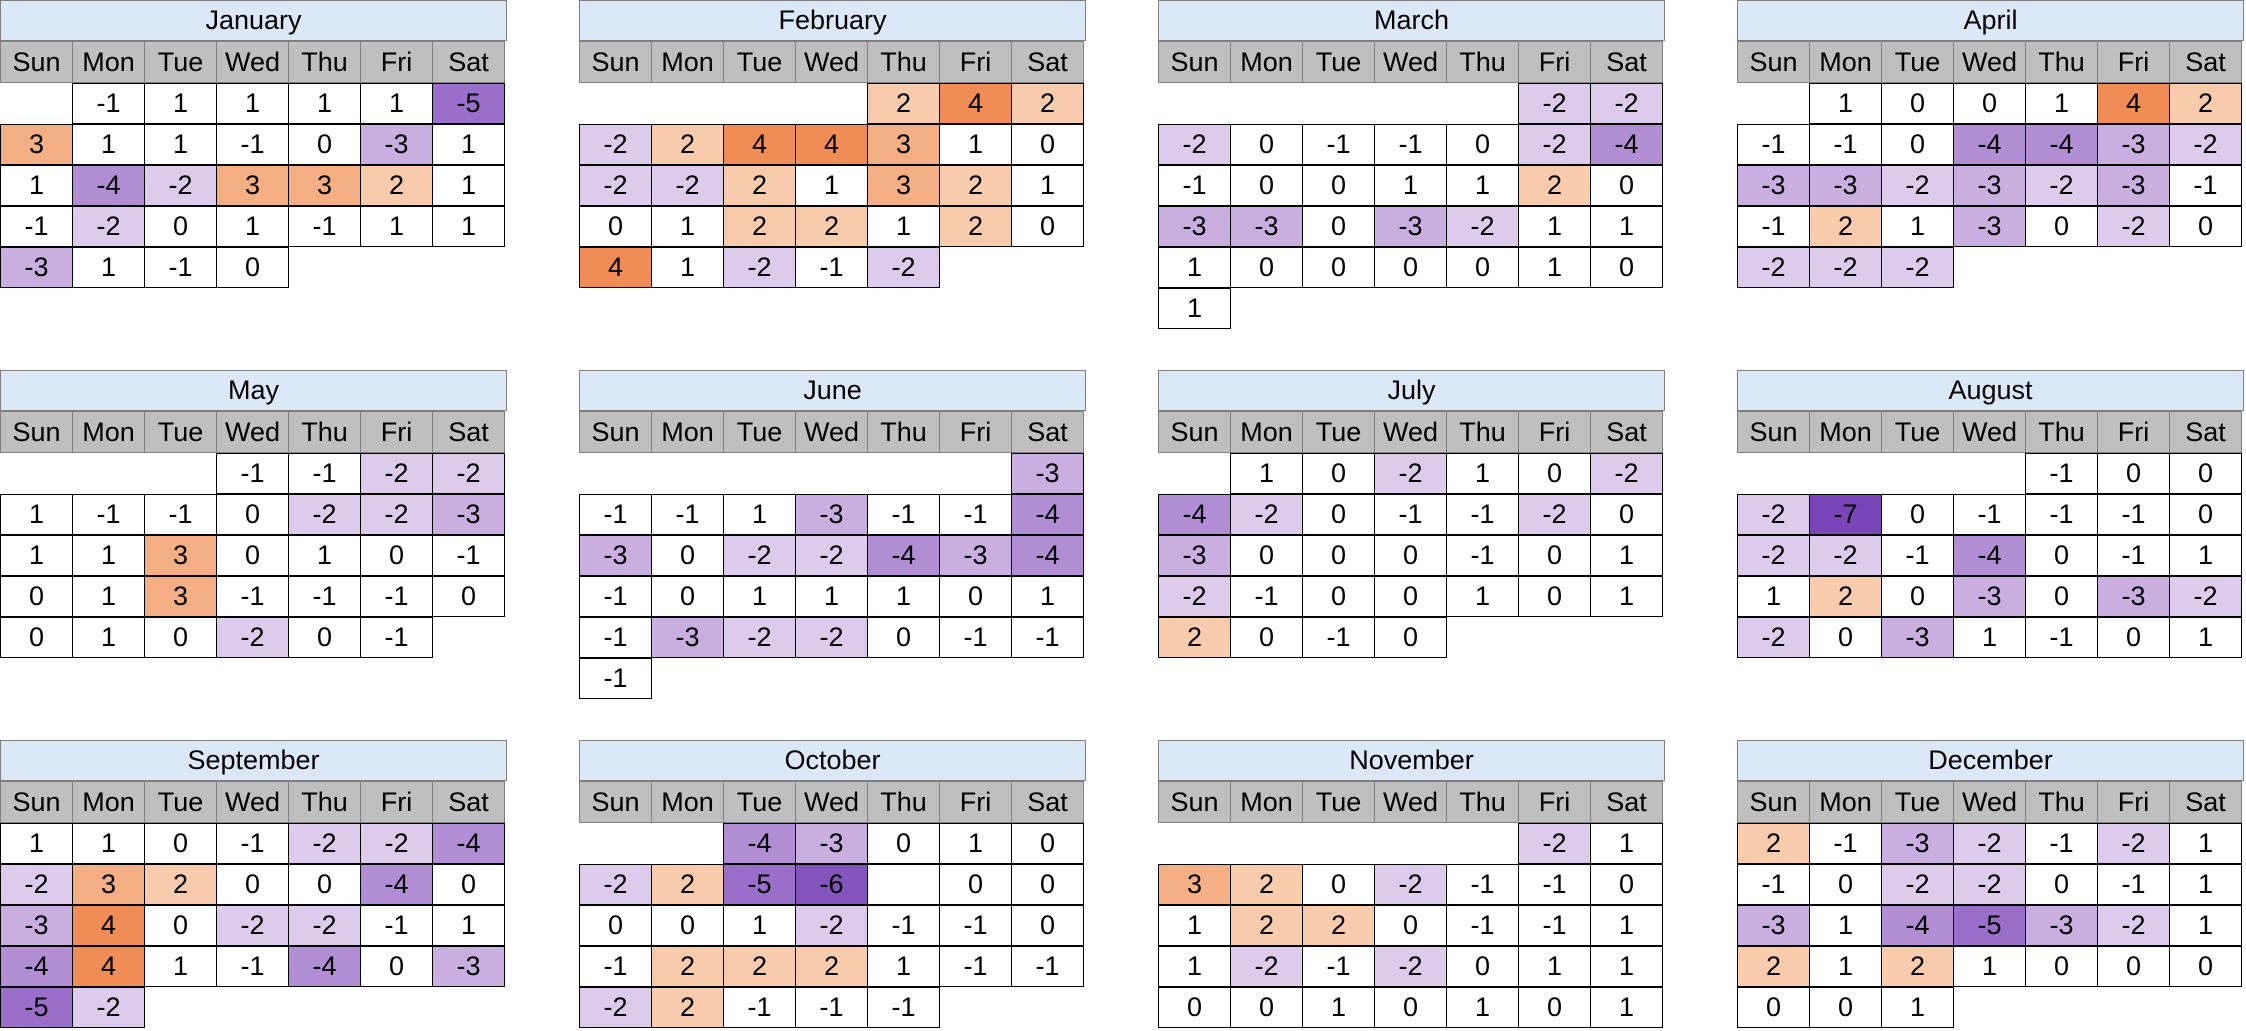 The image size is (2246, 1031). What do you see at coordinates (1411, 760) in the screenshot?
I see `month-title: November` at bounding box center [1411, 760].